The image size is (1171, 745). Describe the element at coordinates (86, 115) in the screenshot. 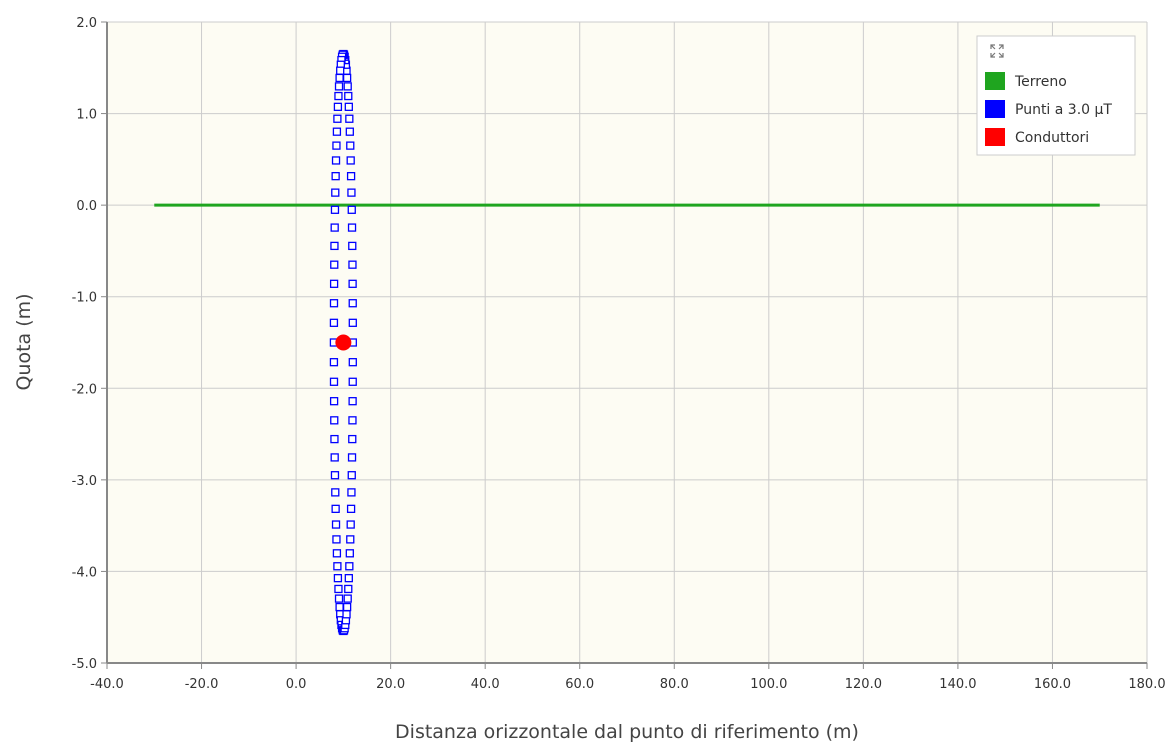

I see `y-tick-label: 1.0` at that location.